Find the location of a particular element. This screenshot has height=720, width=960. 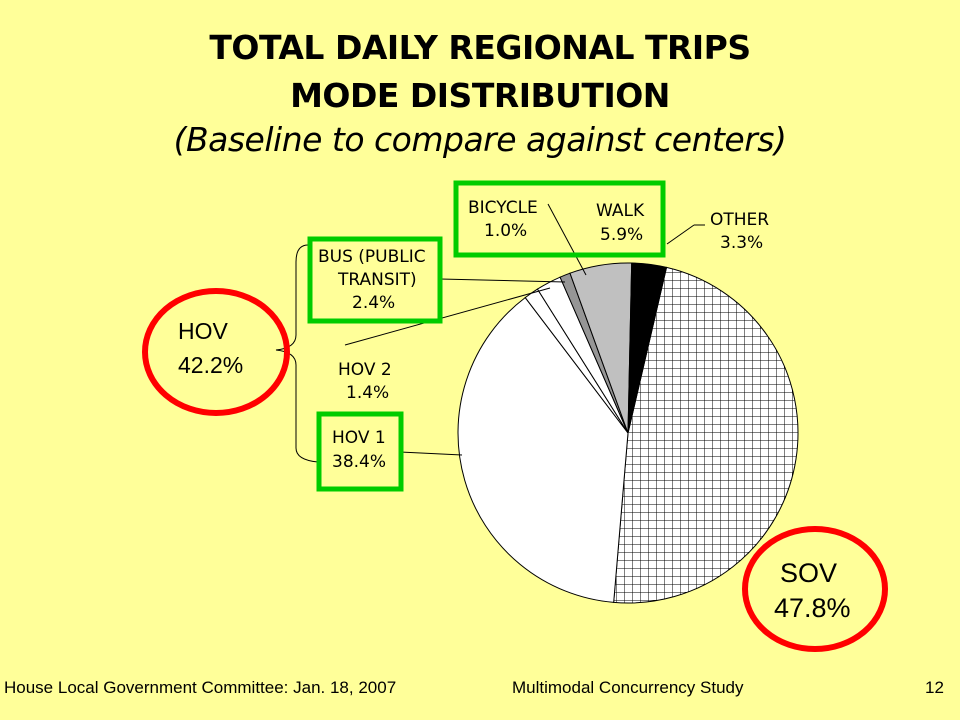

box-bicycle-walk is located at coordinates (559, 219).